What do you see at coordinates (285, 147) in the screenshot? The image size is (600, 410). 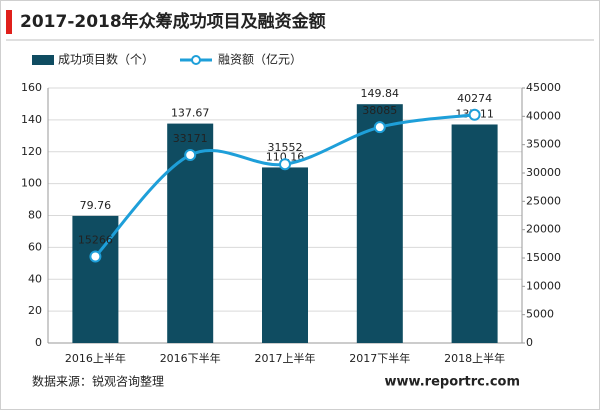 I see `line-value-label: 31552` at bounding box center [285, 147].